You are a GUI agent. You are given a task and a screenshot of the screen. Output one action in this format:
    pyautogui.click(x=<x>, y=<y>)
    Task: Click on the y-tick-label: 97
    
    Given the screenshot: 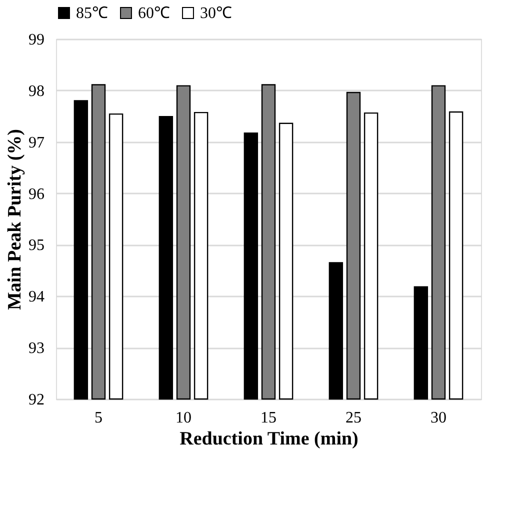 What is the action you would take?
    pyautogui.click(x=36, y=143)
    